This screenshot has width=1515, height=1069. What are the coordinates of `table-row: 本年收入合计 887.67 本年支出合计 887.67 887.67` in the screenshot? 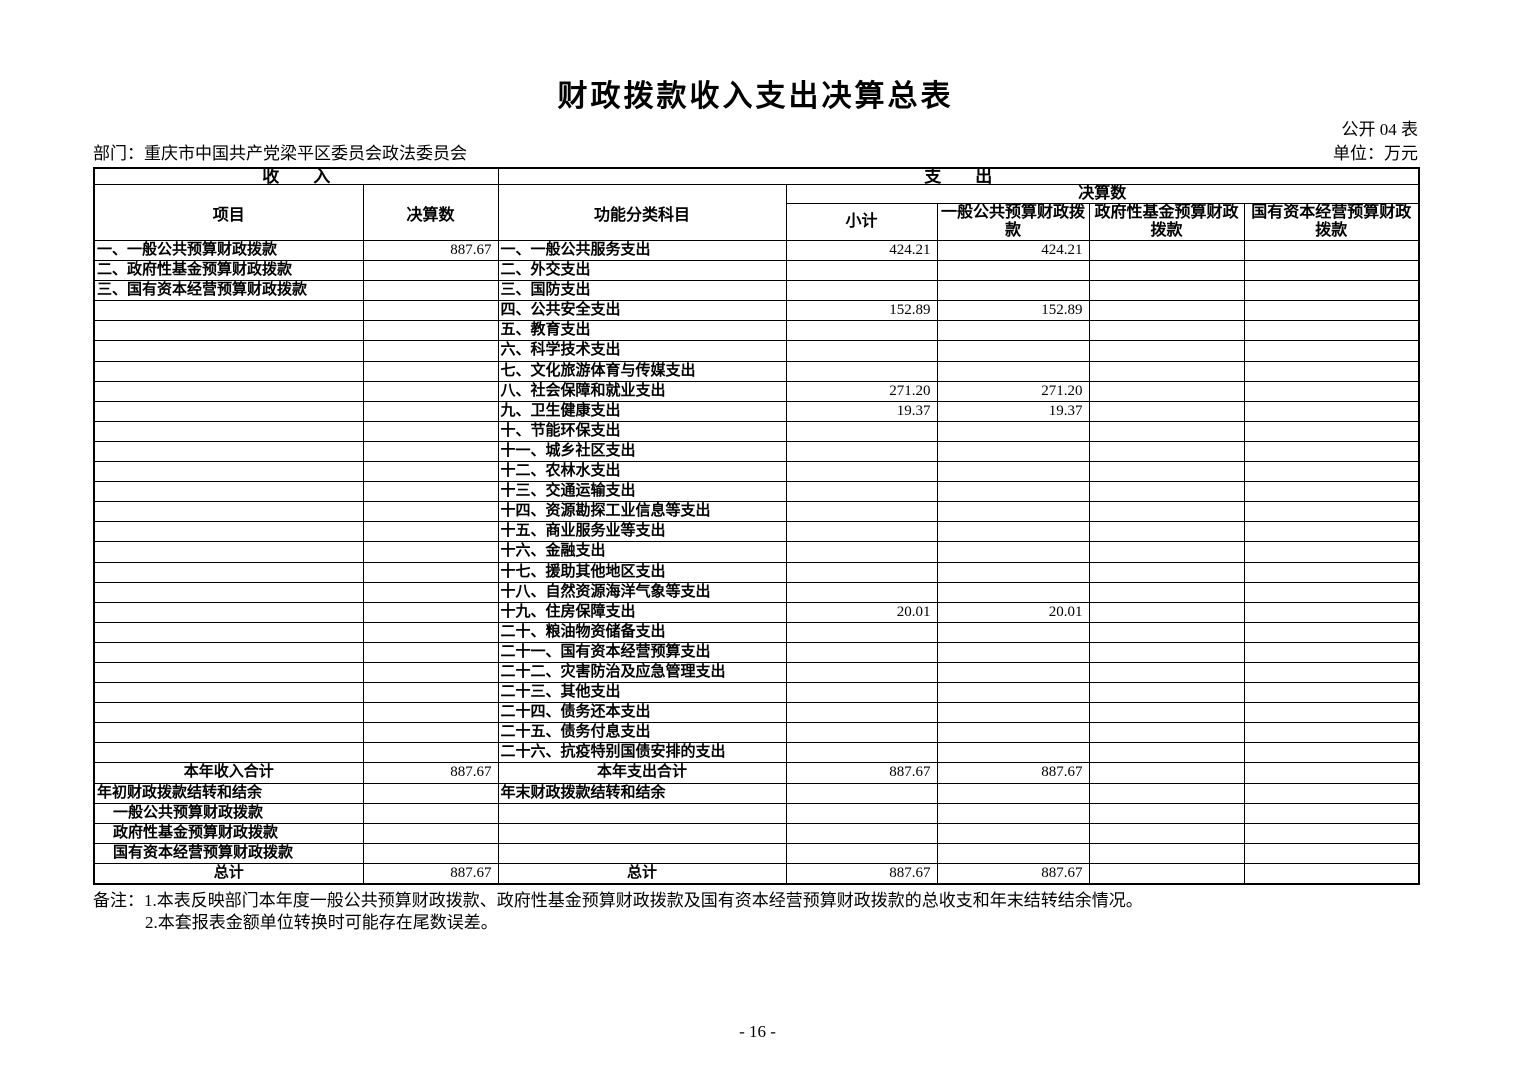 It's located at (756, 773).